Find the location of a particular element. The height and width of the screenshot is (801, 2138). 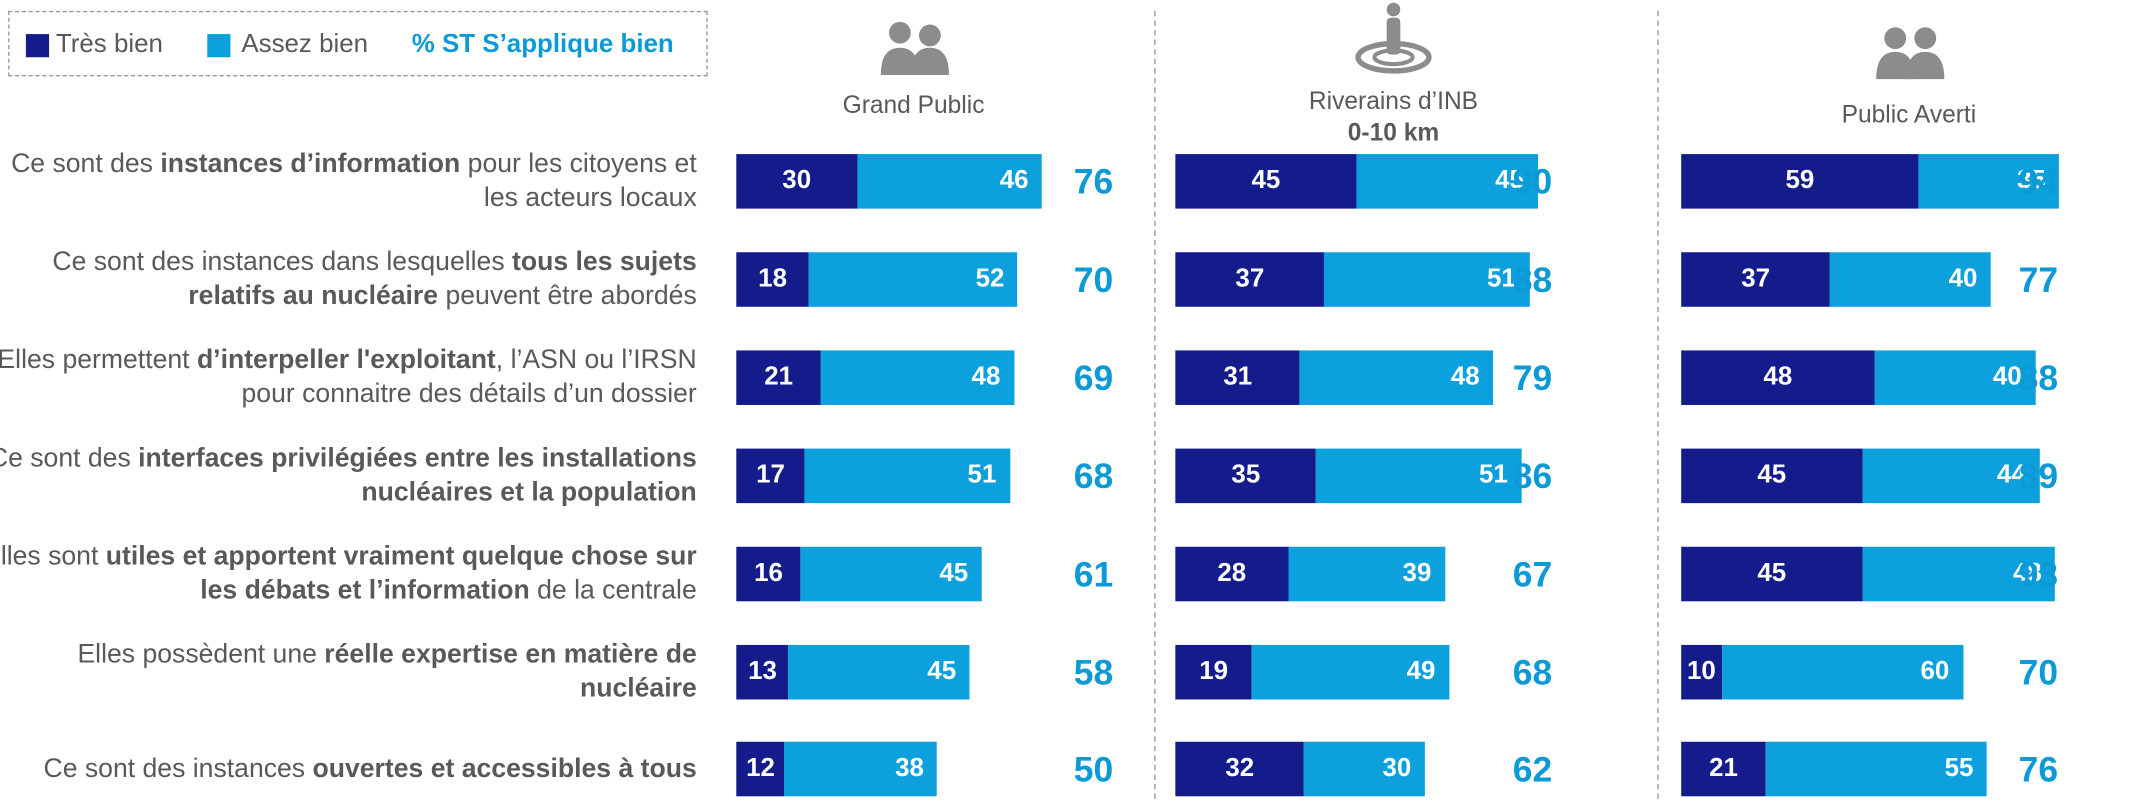

panel-title: Riverains d’INB is located at coordinates (1393, 101).